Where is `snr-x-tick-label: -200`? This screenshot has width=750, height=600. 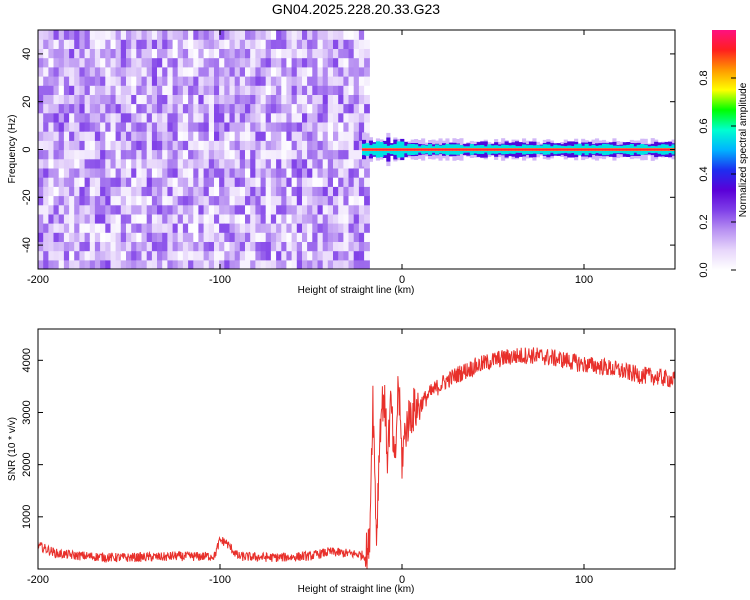 snr-x-tick-label: -200 is located at coordinates (38, 580).